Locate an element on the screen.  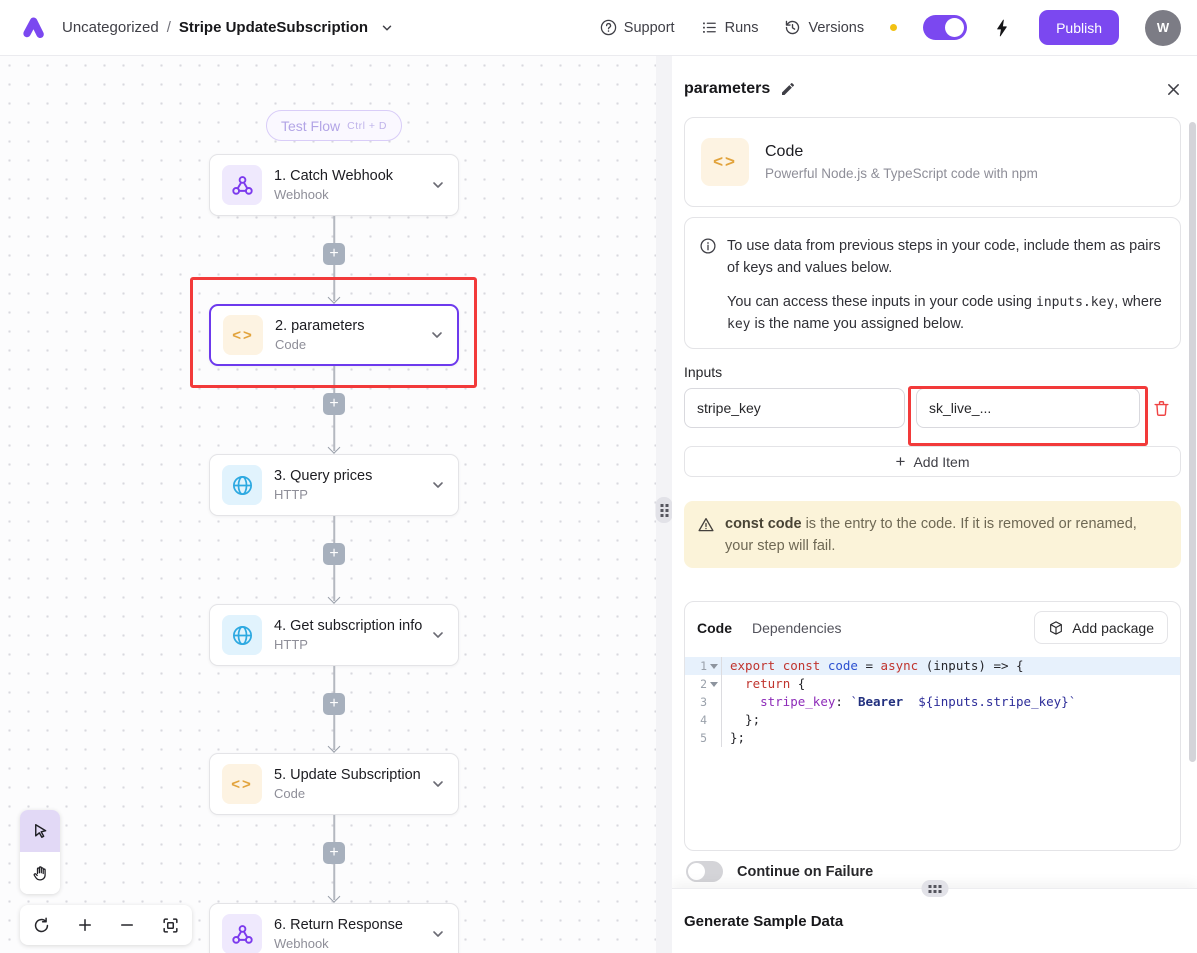
generate-sample-data-title: Generate Sample Data is located at coordinates (764, 921).